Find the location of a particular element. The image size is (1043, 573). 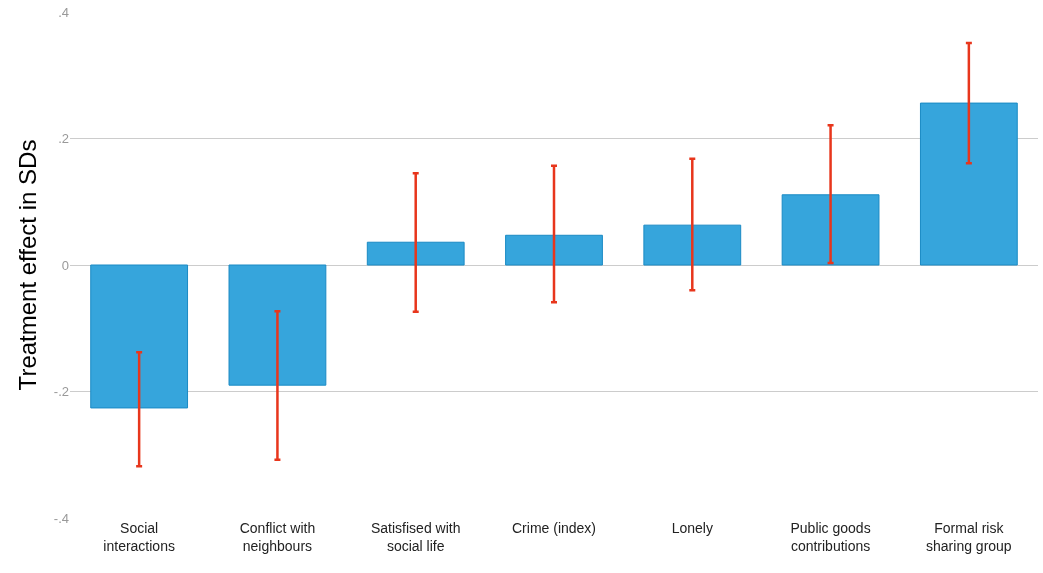

x-tick-label: Public goods contributions is located at coordinates (830, 537).